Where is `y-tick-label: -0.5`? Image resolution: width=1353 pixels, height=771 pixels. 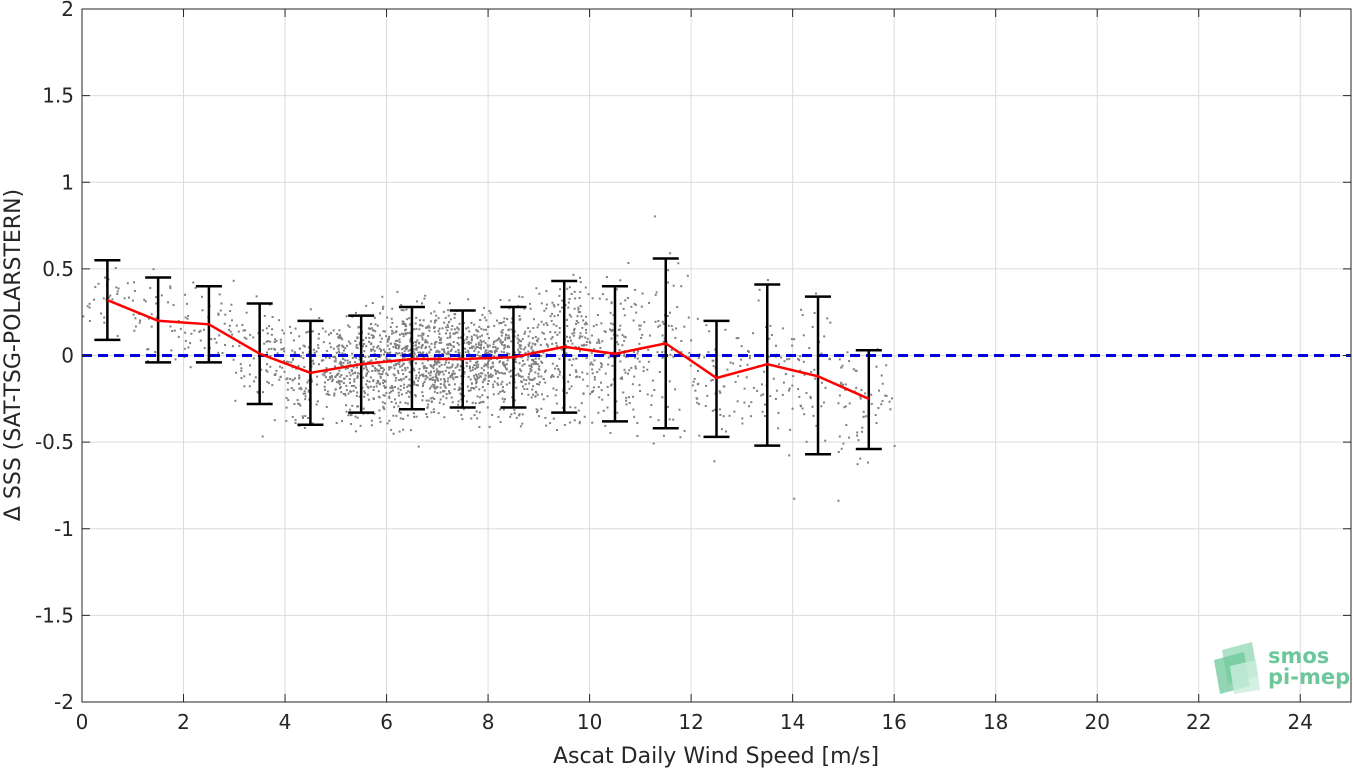
y-tick-label: -0.5 is located at coordinates (54, 442).